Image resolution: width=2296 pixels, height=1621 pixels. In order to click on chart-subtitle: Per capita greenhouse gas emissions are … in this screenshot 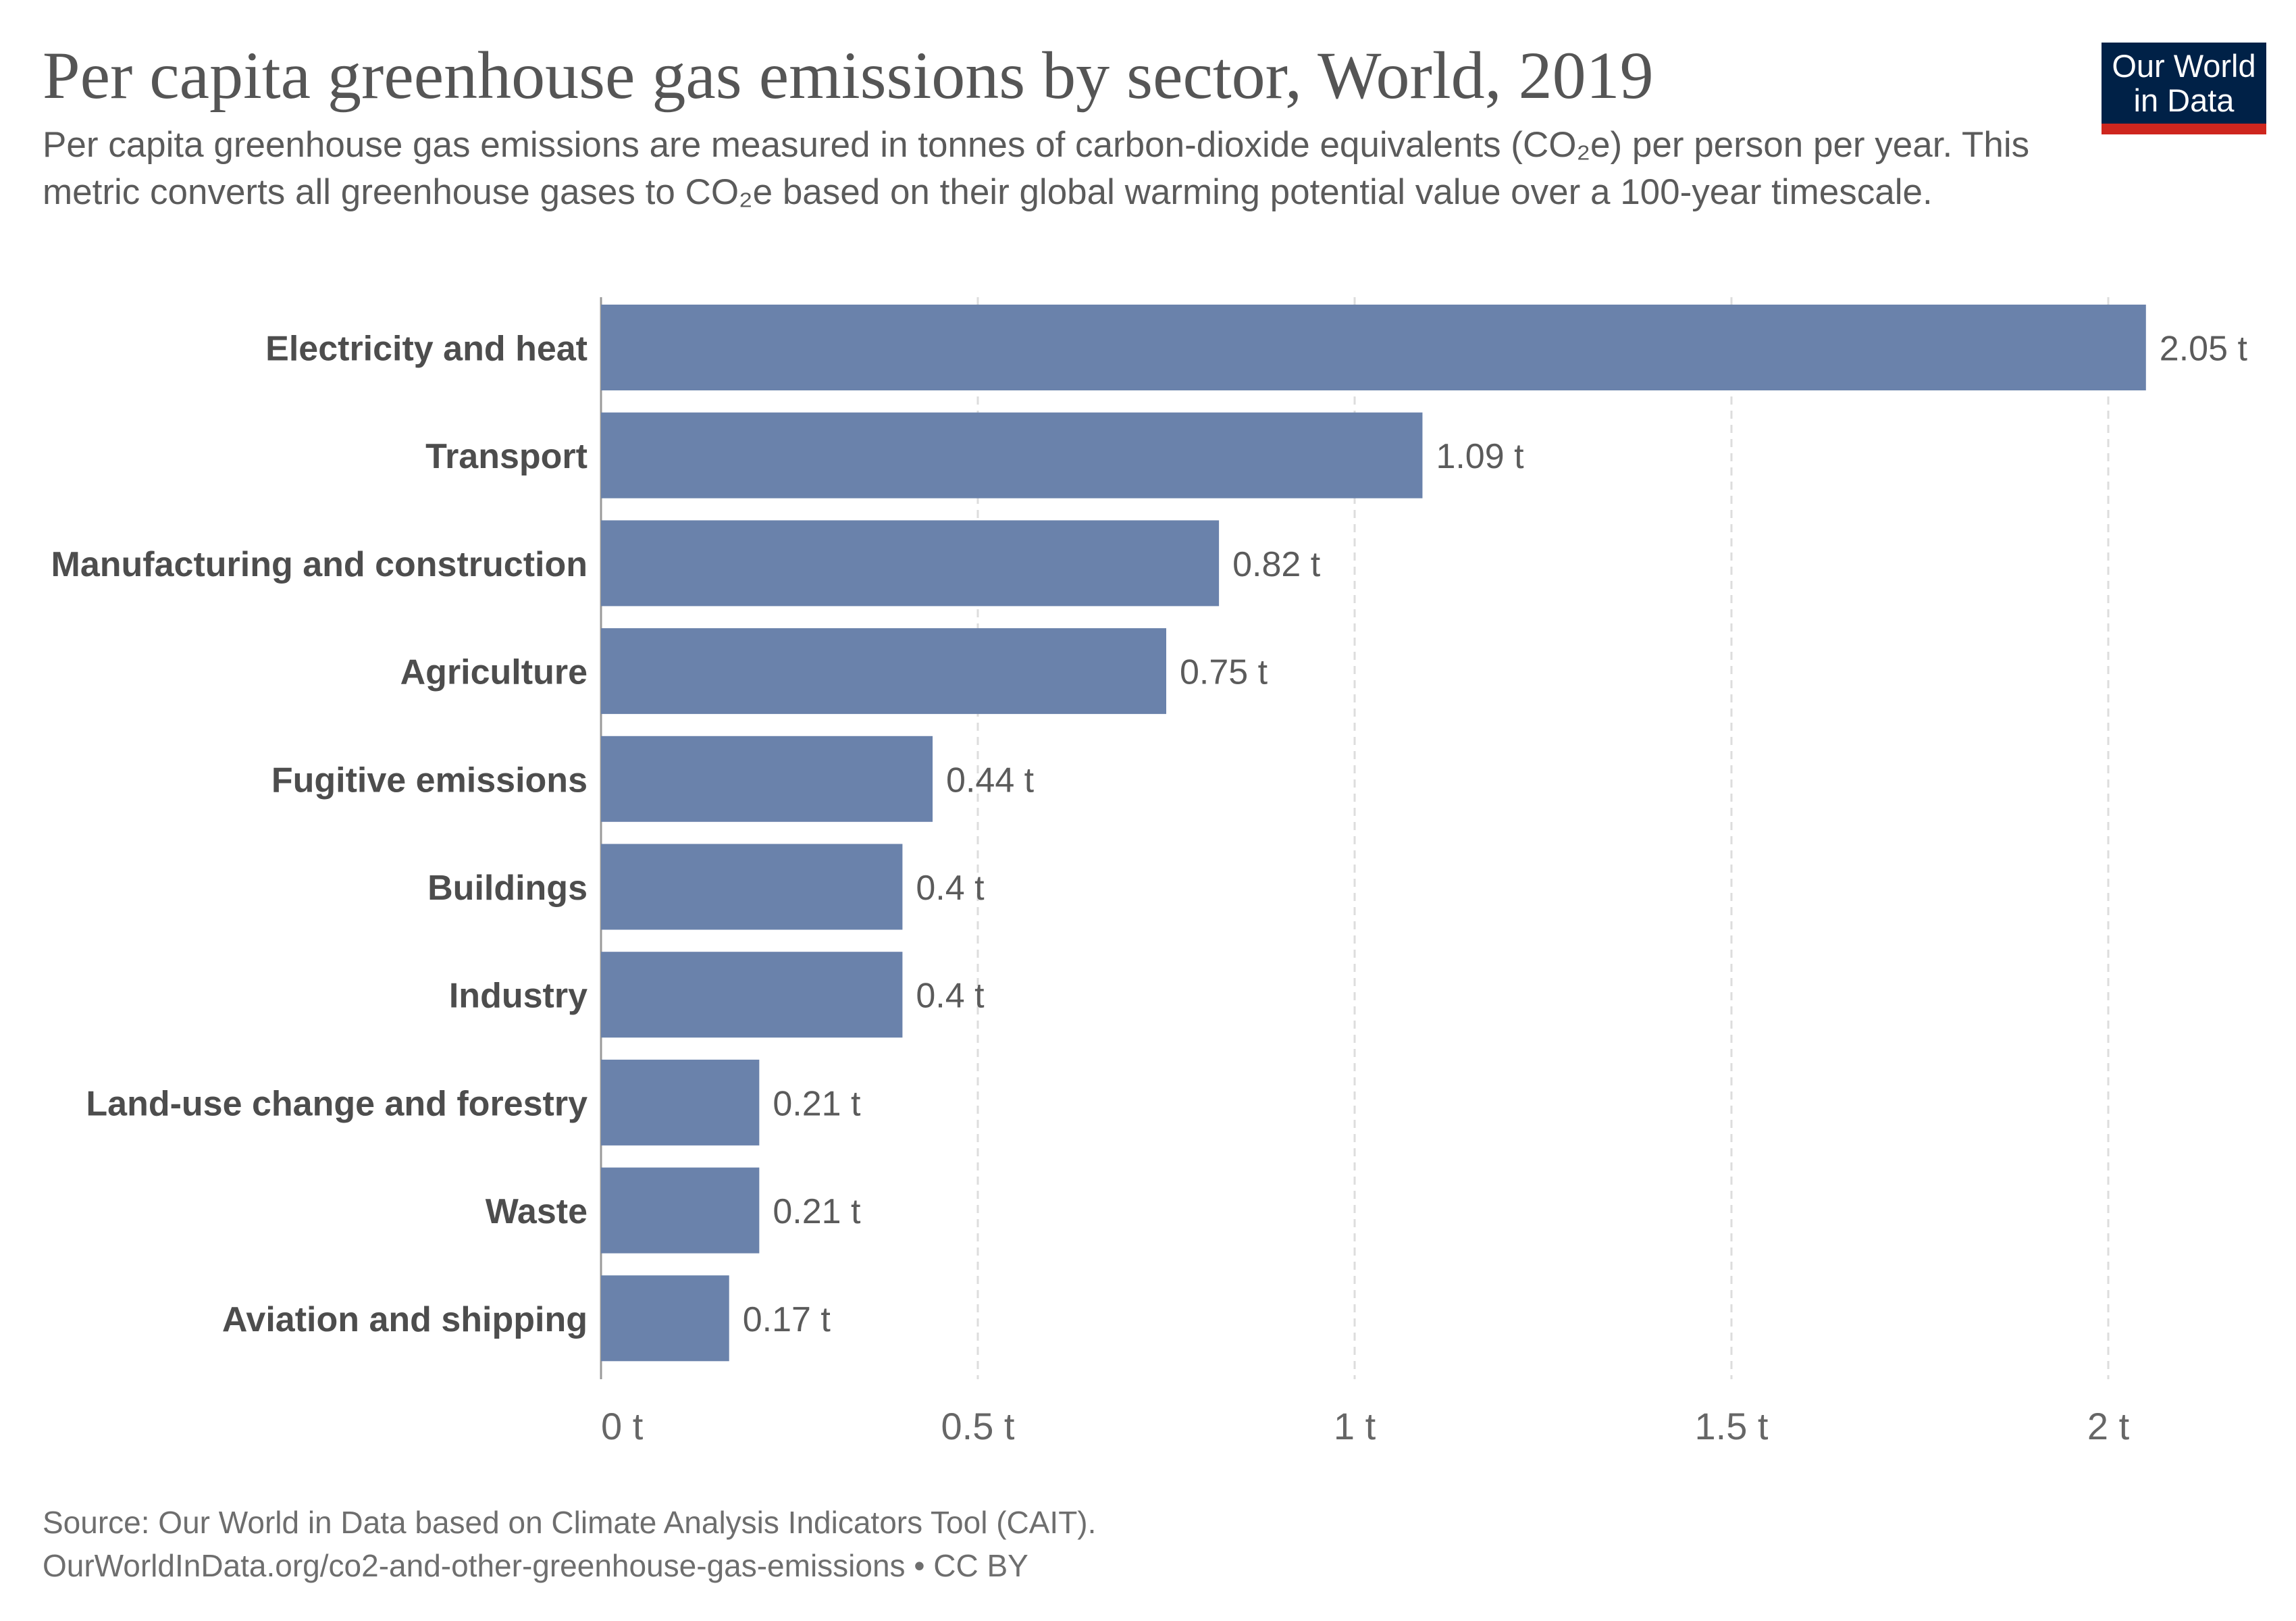, I will do `click(1036, 168)`.